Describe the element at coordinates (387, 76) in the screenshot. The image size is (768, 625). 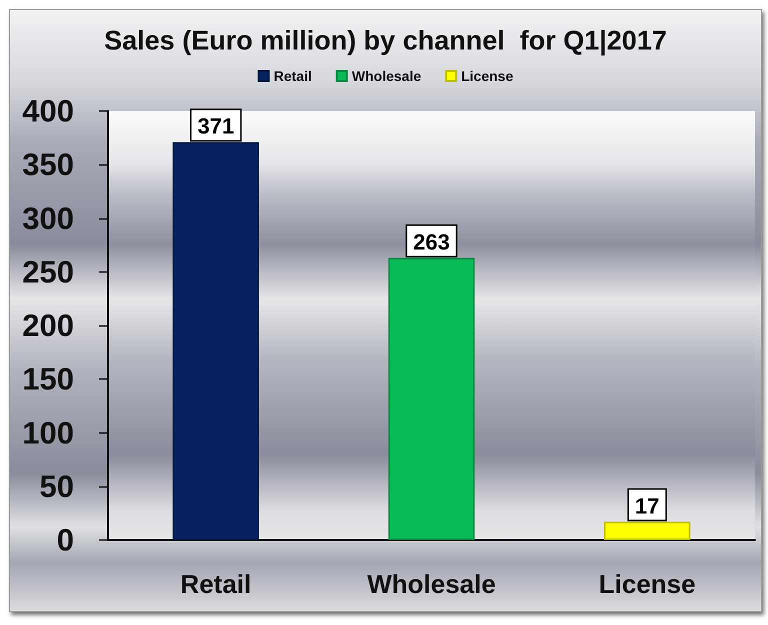
I see `legend-label: Wholesale` at that location.